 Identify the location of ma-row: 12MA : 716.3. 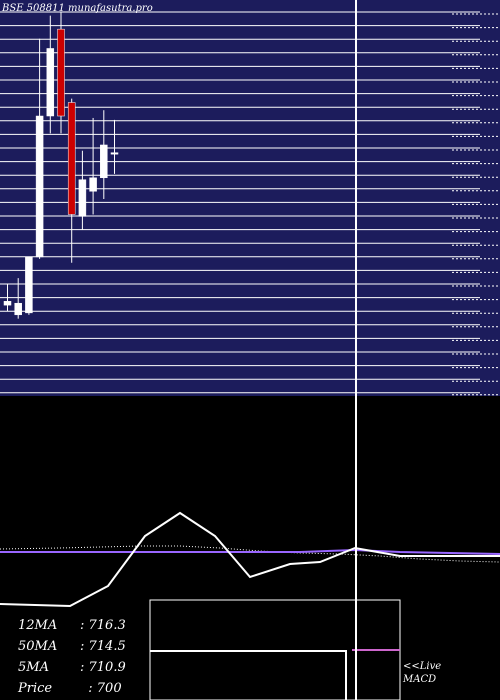
(72, 625).